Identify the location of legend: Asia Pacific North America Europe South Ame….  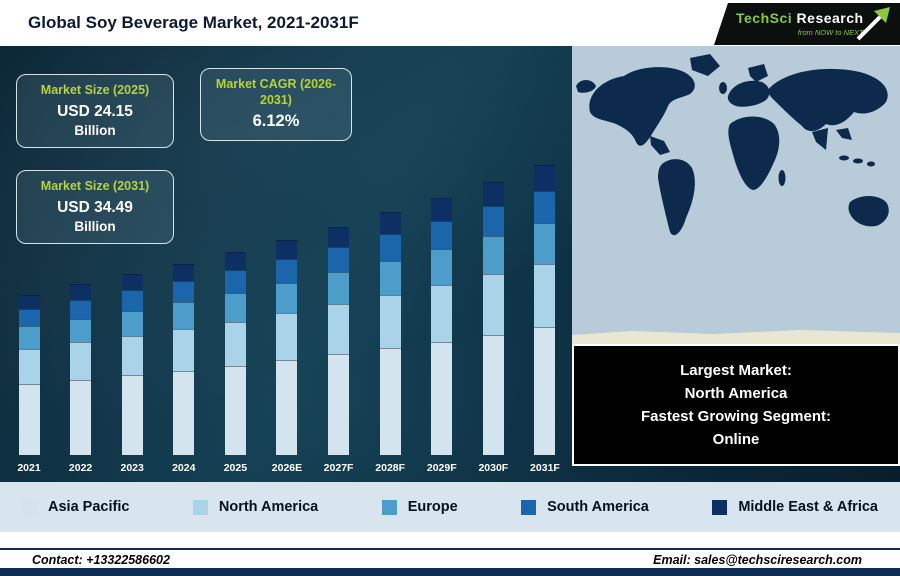
(450, 507).